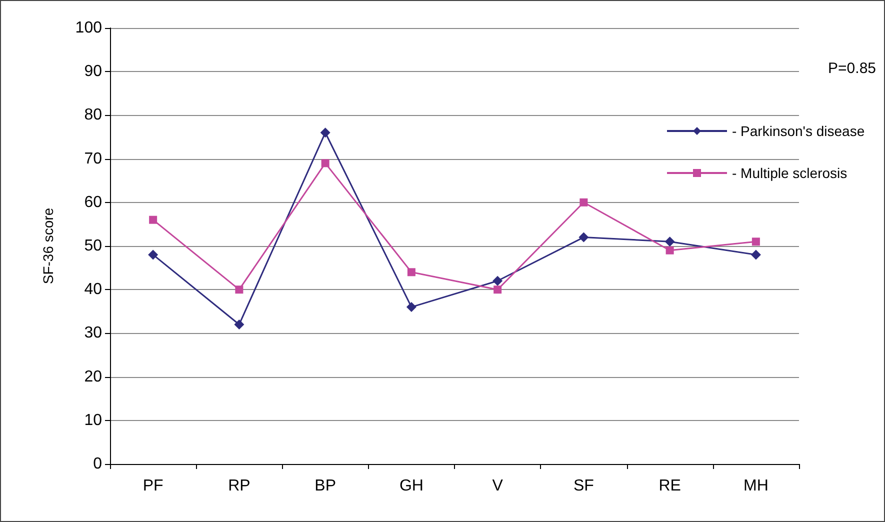  I want to click on y-tick-label: 20, so click(93, 377).